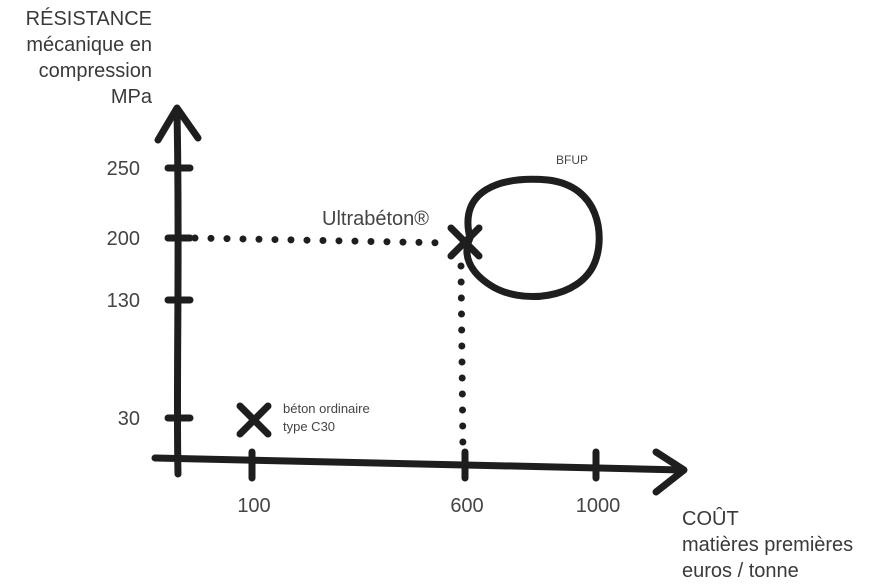 Image resolution: width=873 pixels, height=584 pixels. What do you see at coordinates (178, 124) in the screenshot?
I see `y-axis-arrow` at bounding box center [178, 124].